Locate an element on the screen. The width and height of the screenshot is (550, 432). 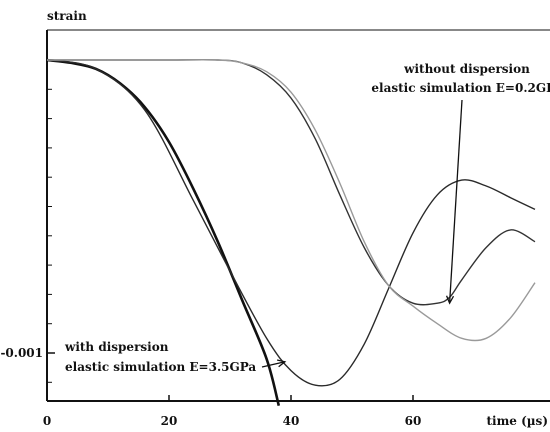
x-tick-label: 0 is located at coordinates (47, 421).